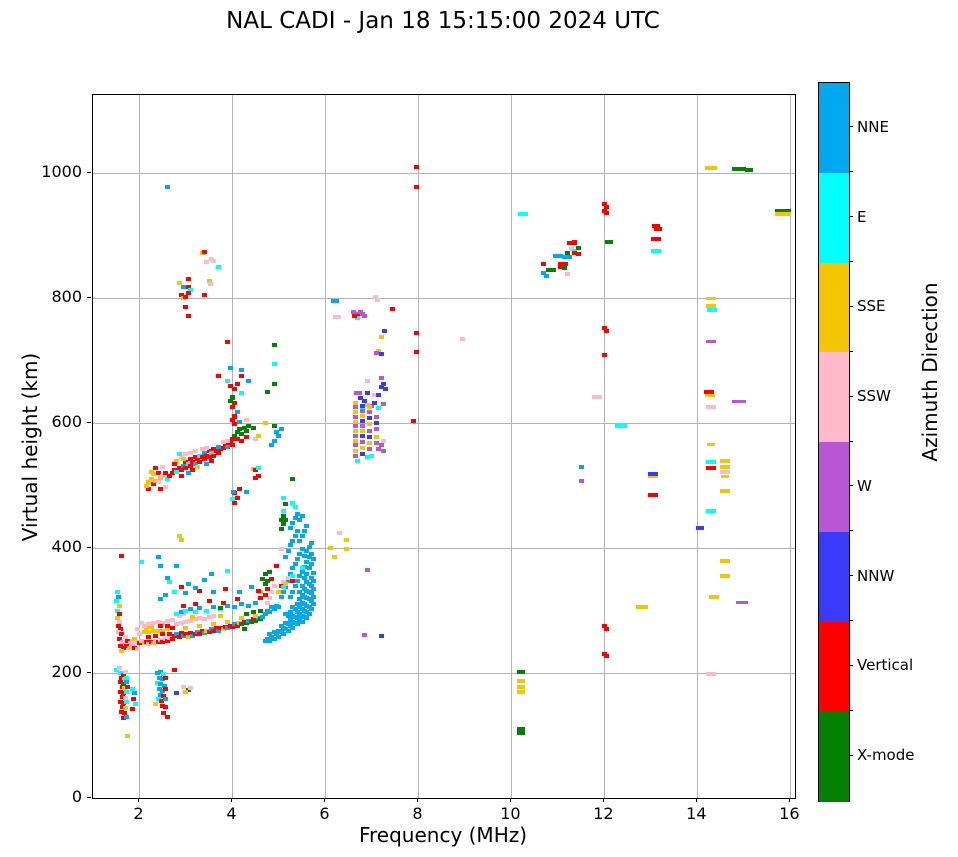  I want to click on colorbar-segment-nne, so click(834, 128).